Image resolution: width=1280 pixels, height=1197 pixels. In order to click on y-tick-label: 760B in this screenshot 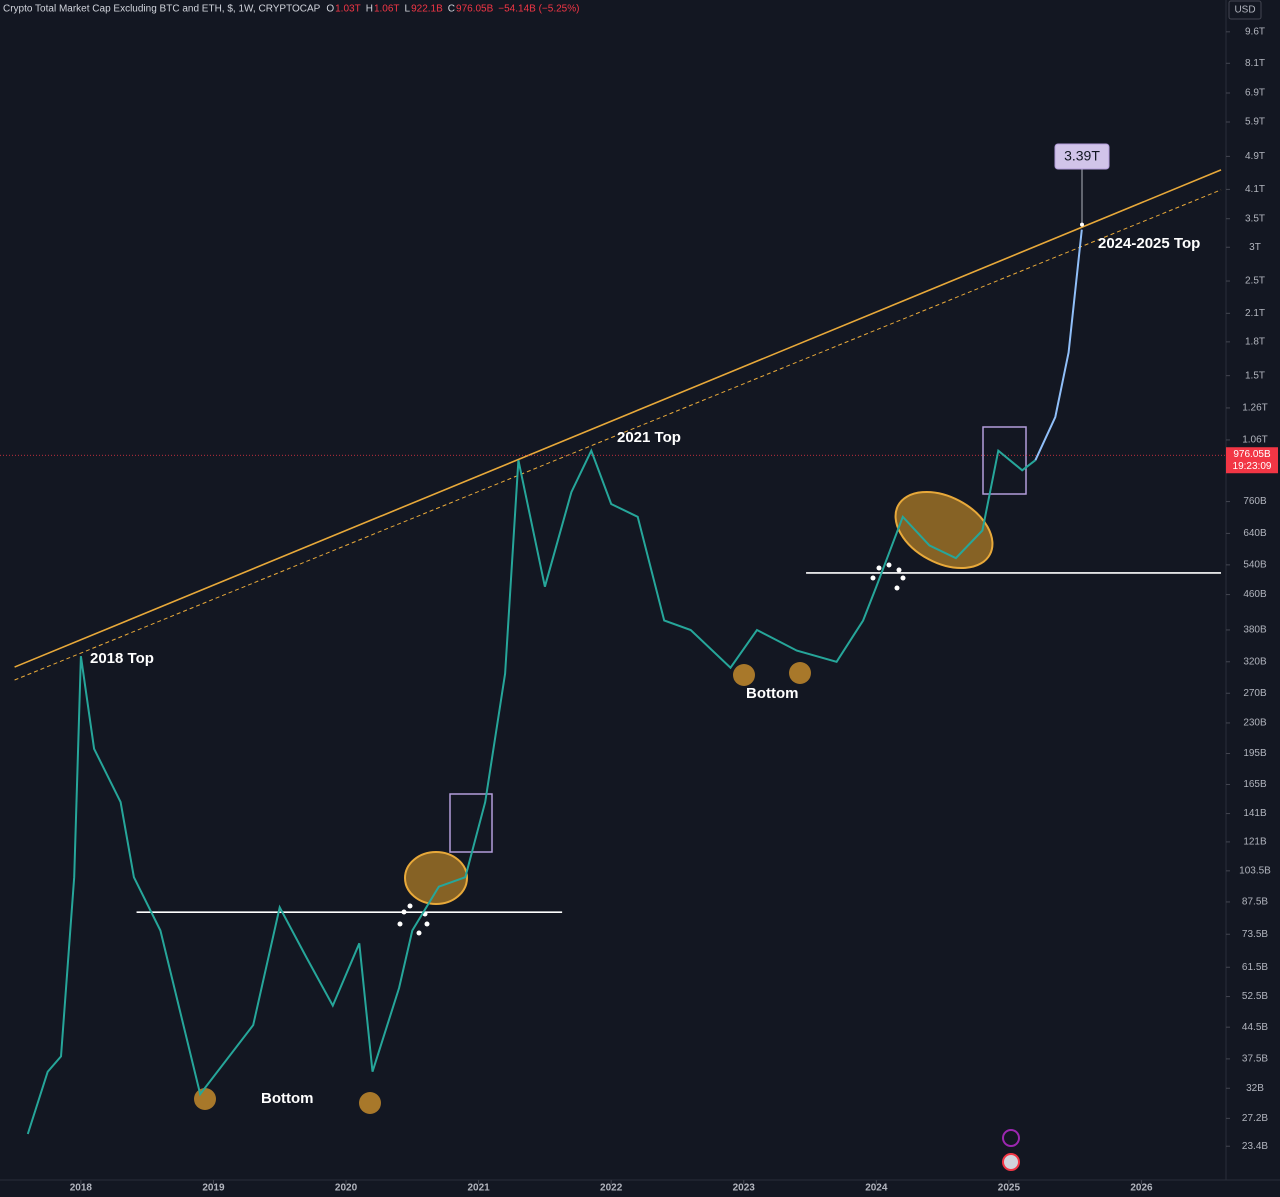, I will do `click(1255, 501)`.